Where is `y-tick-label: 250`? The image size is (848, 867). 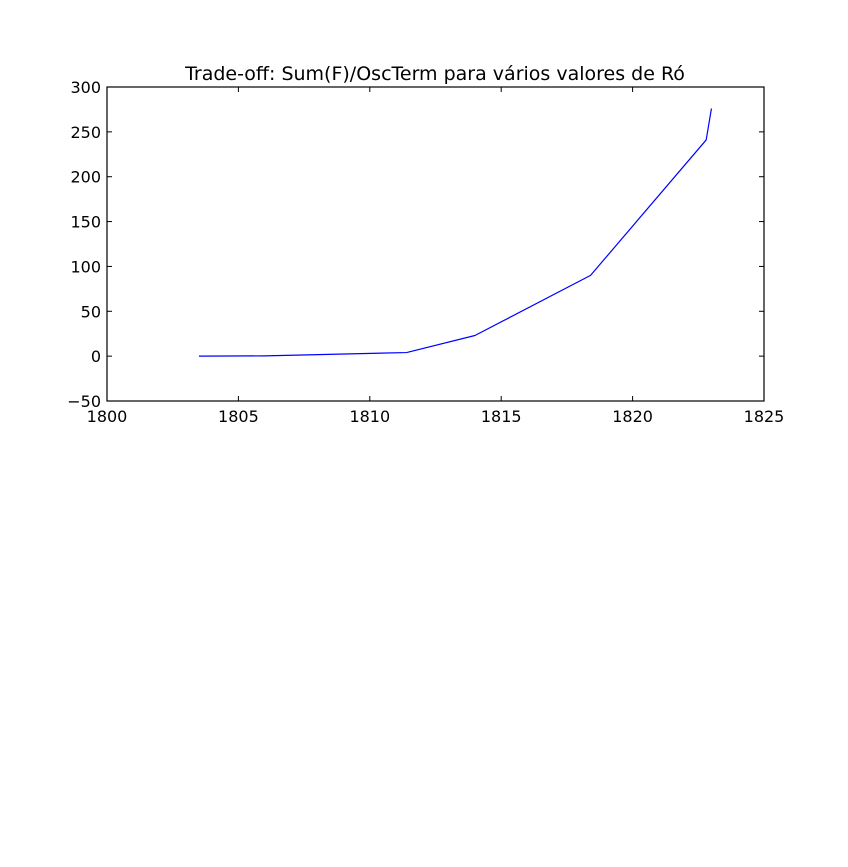 y-tick-label: 250 is located at coordinates (85, 132).